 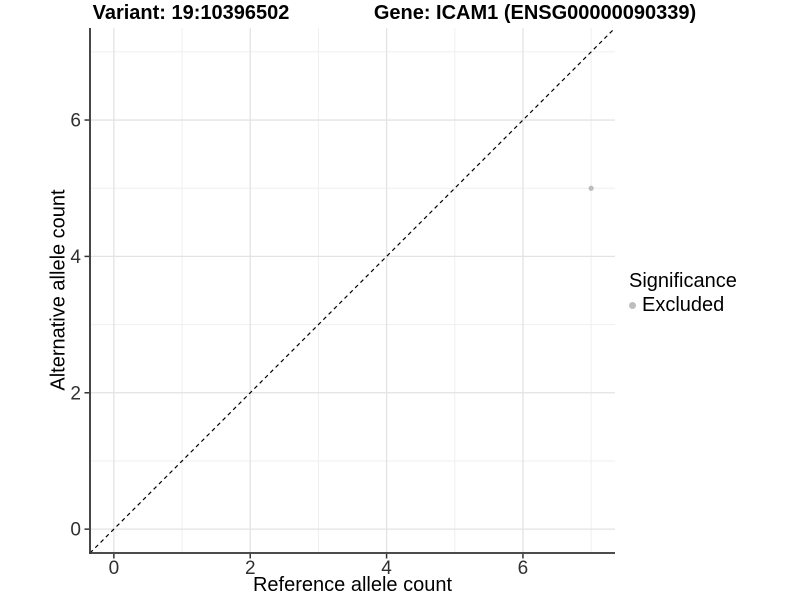 What do you see at coordinates (75, 530) in the screenshot?
I see `y-tick-label: 0` at bounding box center [75, 530].